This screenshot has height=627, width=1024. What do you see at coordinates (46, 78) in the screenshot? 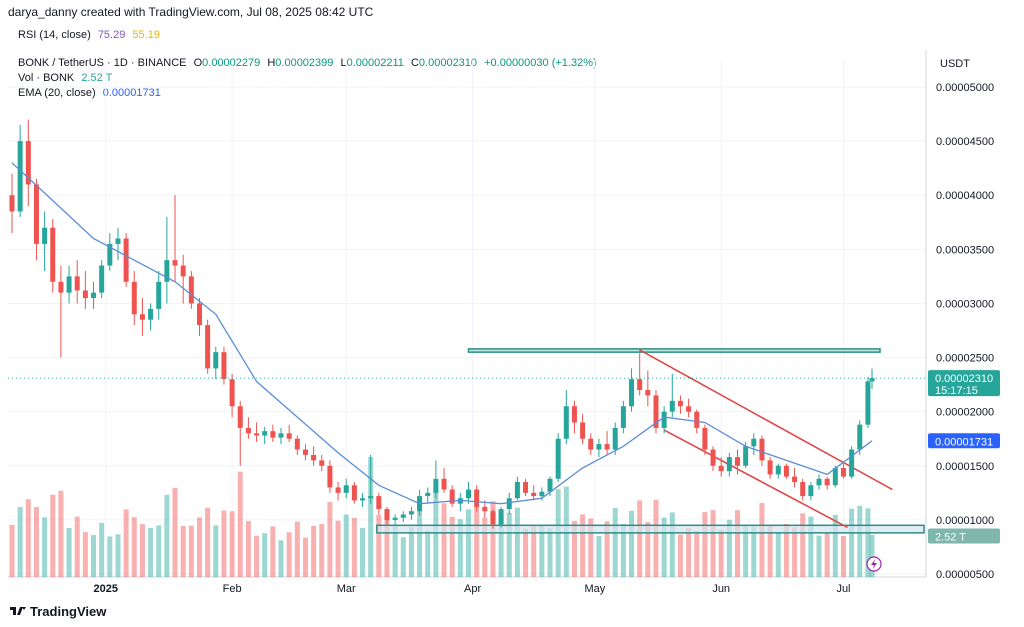
I see `volume-label: Vol · BONK` at bounding box center [46, 78].